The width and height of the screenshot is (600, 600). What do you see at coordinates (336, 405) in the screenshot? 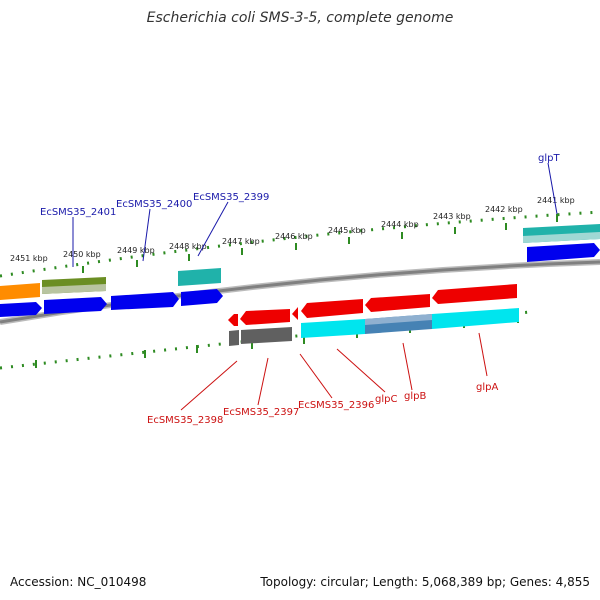
I see `gene-label-reverse: EcSMS35_2396` at bounding box center [336, 405].